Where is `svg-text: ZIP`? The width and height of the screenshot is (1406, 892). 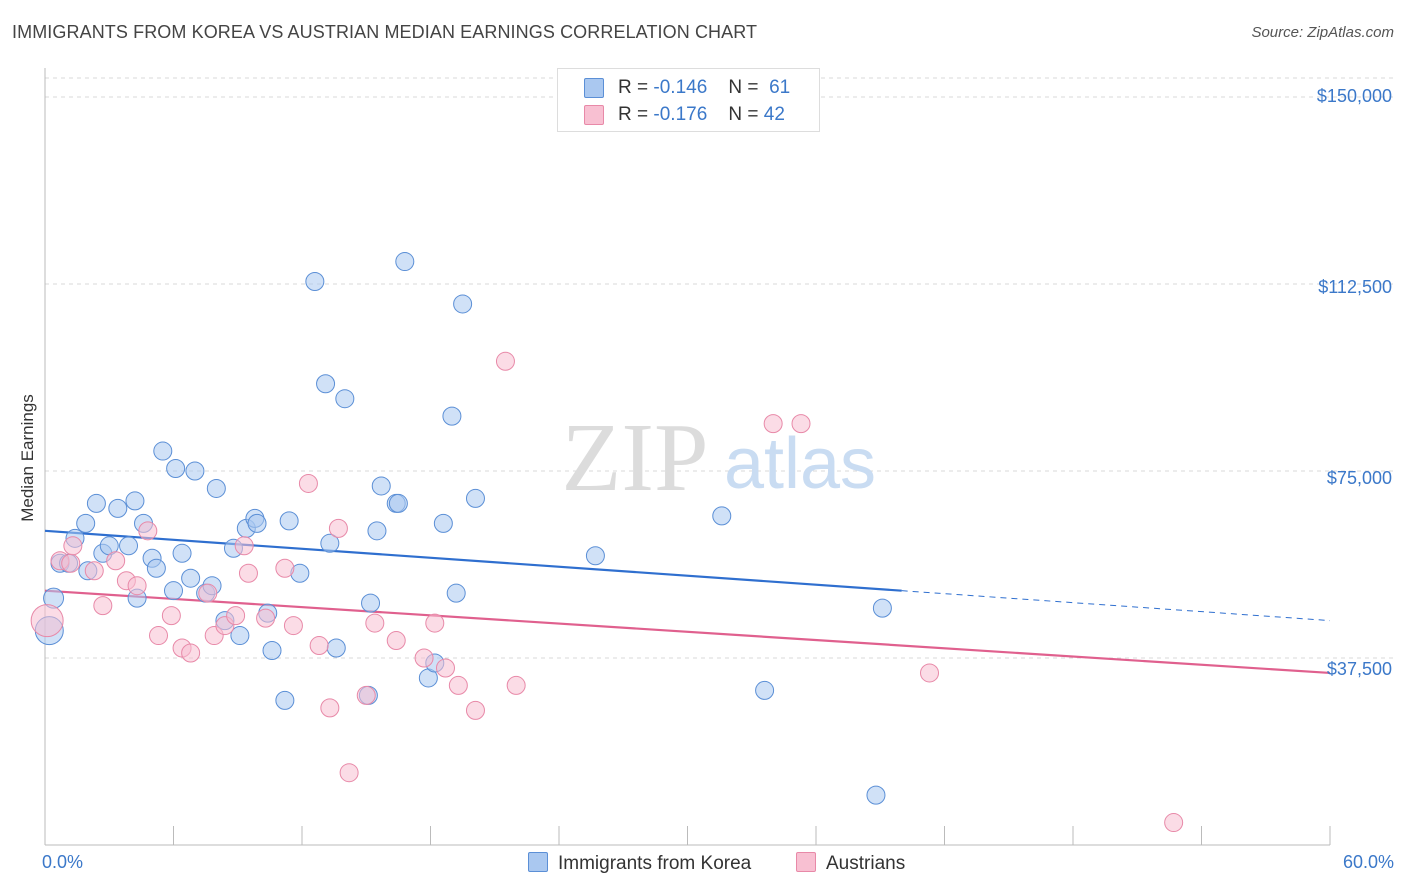 svg-text: ZIP is located at coordinates (635, 458).